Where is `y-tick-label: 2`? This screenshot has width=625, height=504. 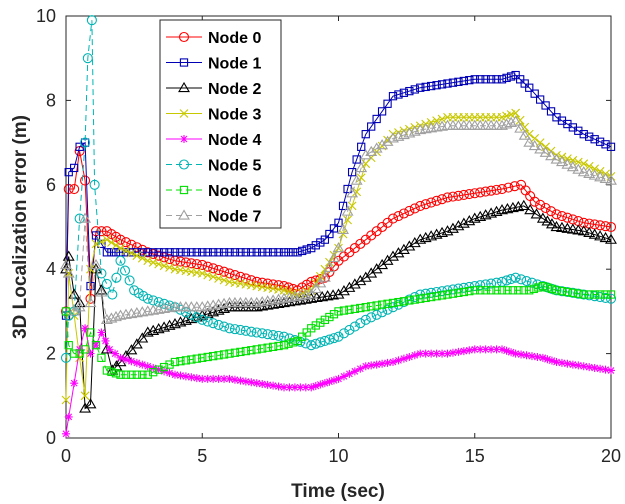
y-tick-label: 2 is located at coordinates (51, 354).